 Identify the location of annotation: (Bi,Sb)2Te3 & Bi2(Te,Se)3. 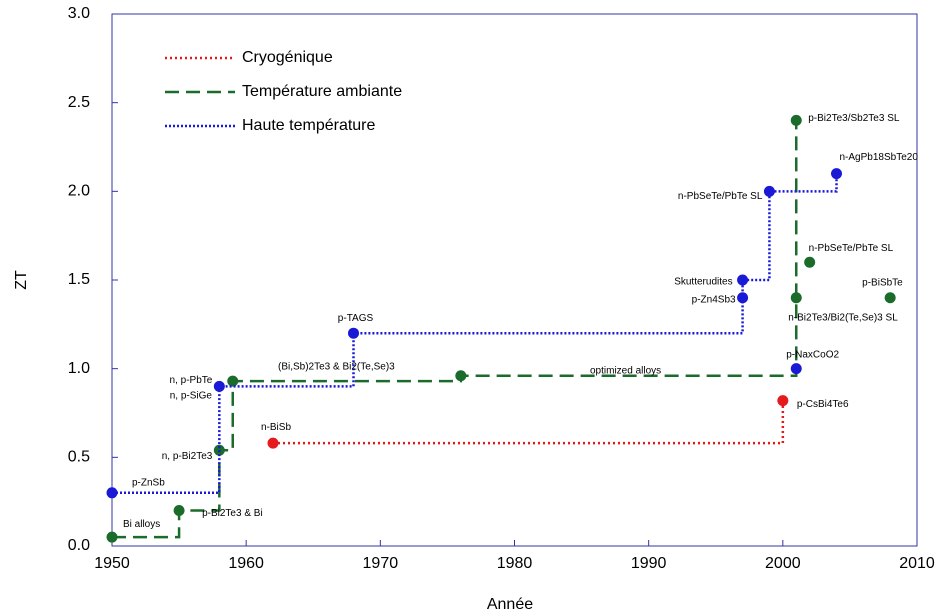
(336, 367).